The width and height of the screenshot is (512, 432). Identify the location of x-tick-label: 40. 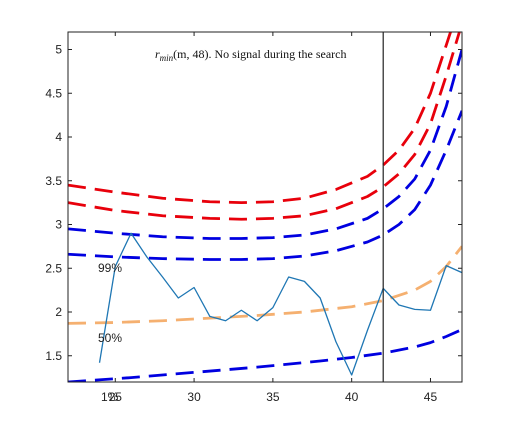
(352, 397).